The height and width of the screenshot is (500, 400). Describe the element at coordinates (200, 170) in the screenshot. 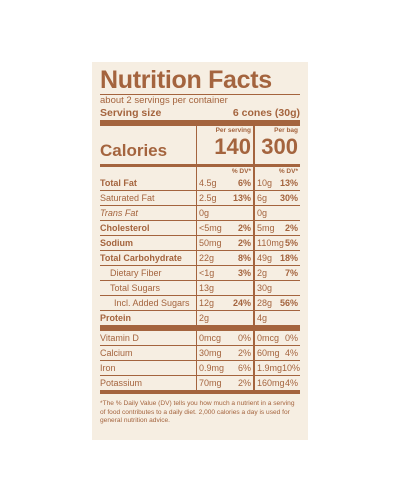

I see `dv-header-row: % DV* % DV*` at that location.